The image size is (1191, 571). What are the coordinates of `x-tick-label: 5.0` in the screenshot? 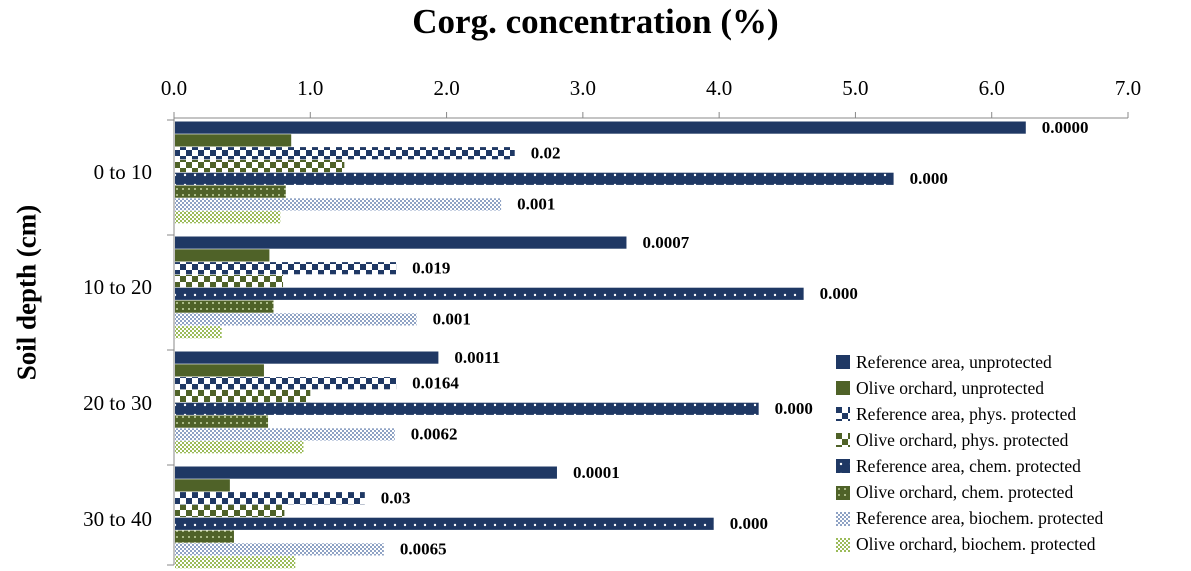 It's located at (855, 88).